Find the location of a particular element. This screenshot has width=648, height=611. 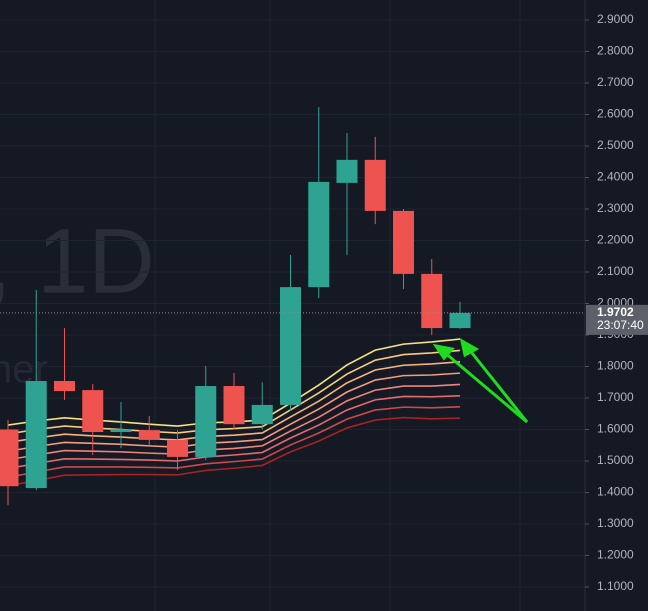

countdown-label: 23:07:40 is located at coordinates (620, 325).